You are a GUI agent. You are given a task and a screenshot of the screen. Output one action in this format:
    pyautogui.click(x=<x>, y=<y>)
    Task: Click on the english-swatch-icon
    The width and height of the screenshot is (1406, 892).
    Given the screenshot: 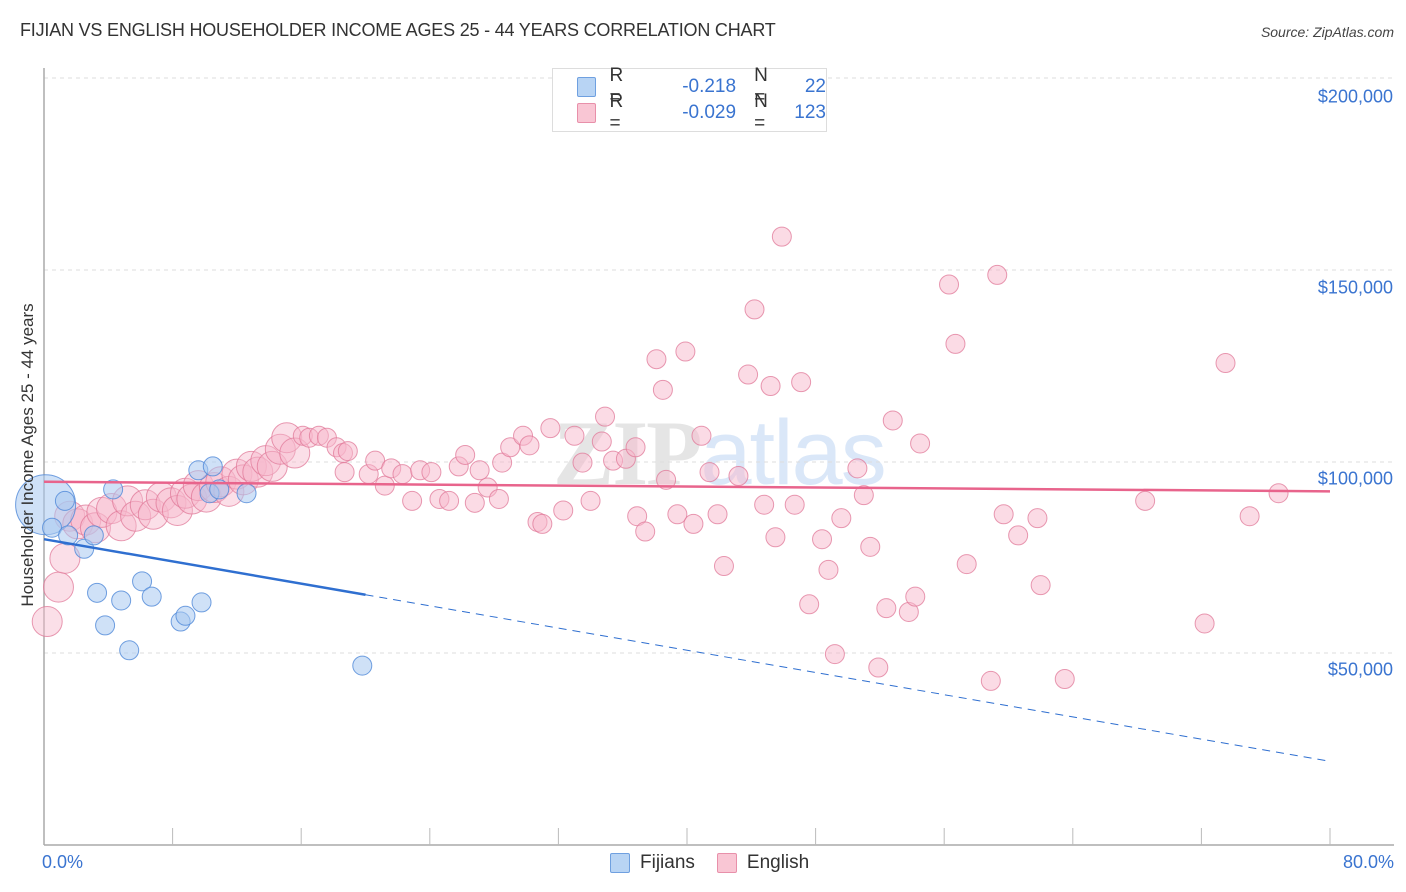 What is the action you would take?
    pyautogui.click(x=587, y=113)
    